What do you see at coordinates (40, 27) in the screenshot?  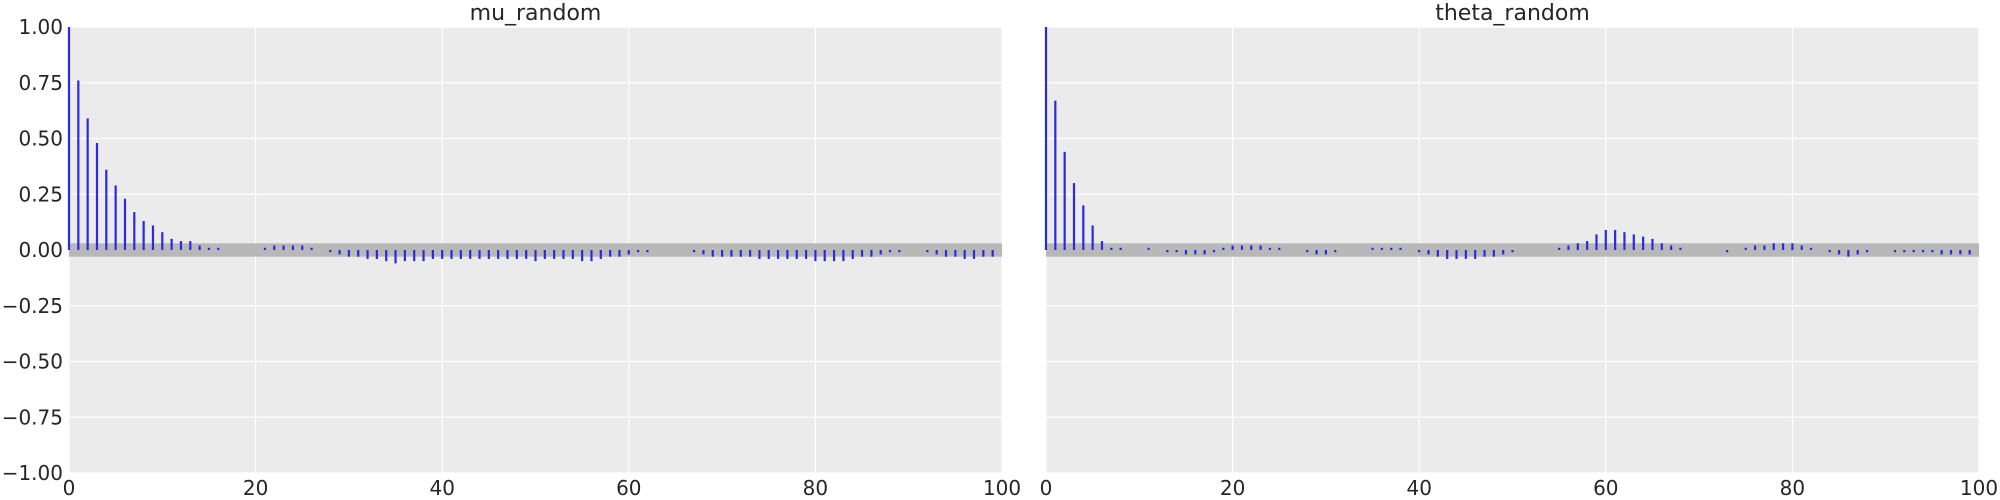 I see `y-tick-label: 1.00` at bounding box center [40, 27].